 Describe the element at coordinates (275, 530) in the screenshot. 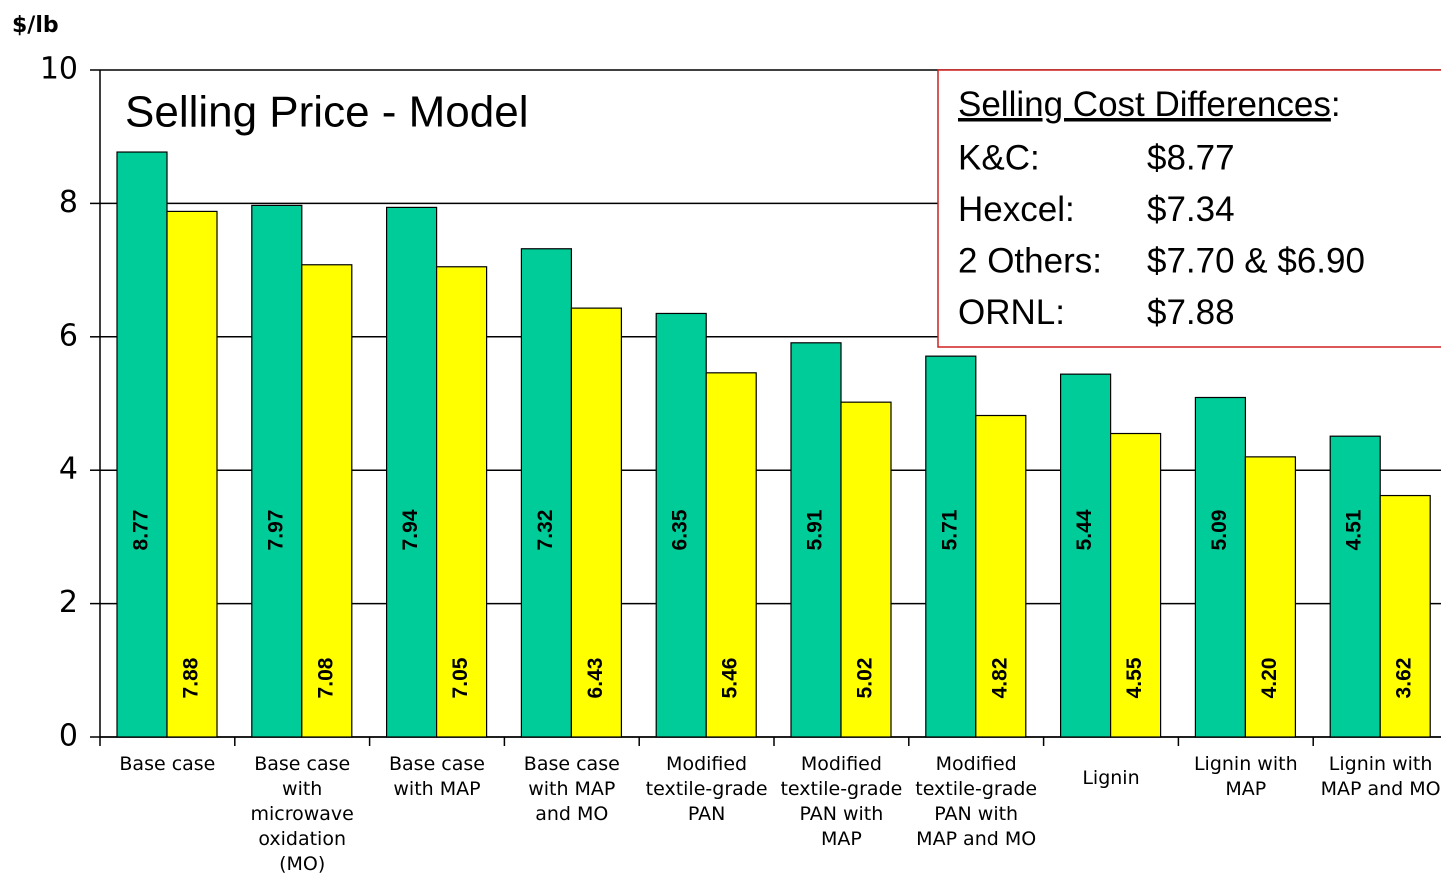

I see `value-label: 7.97` at that location.